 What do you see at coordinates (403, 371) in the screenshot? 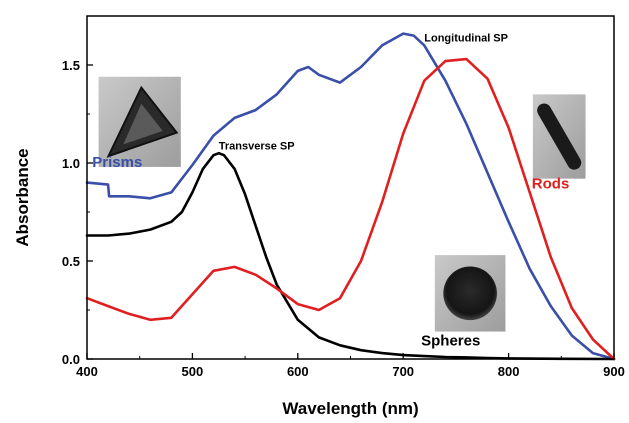
I see `x-tick-label: 700` at bounding box center [403, 371].